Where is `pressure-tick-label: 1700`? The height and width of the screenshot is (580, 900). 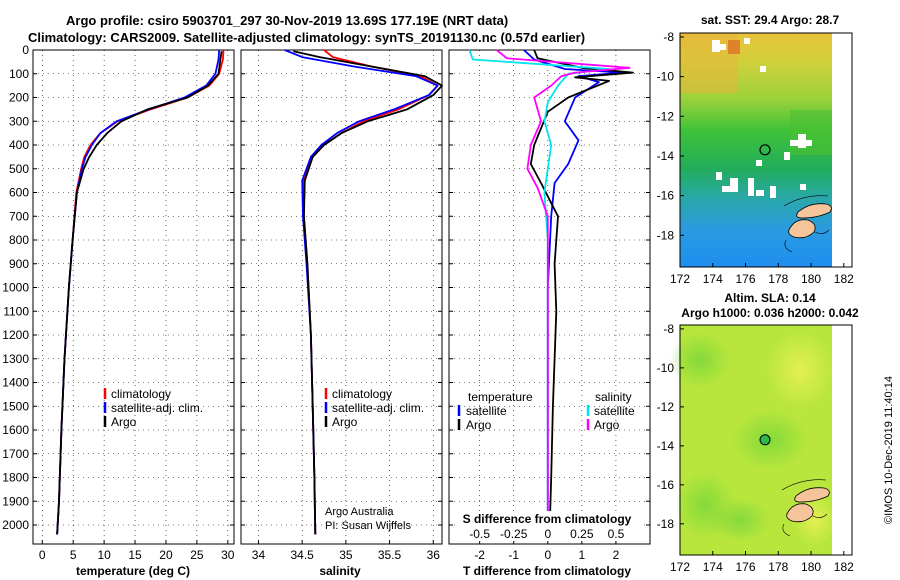 pressure-tick-label: 1700 is located at coordinates (15, 454).